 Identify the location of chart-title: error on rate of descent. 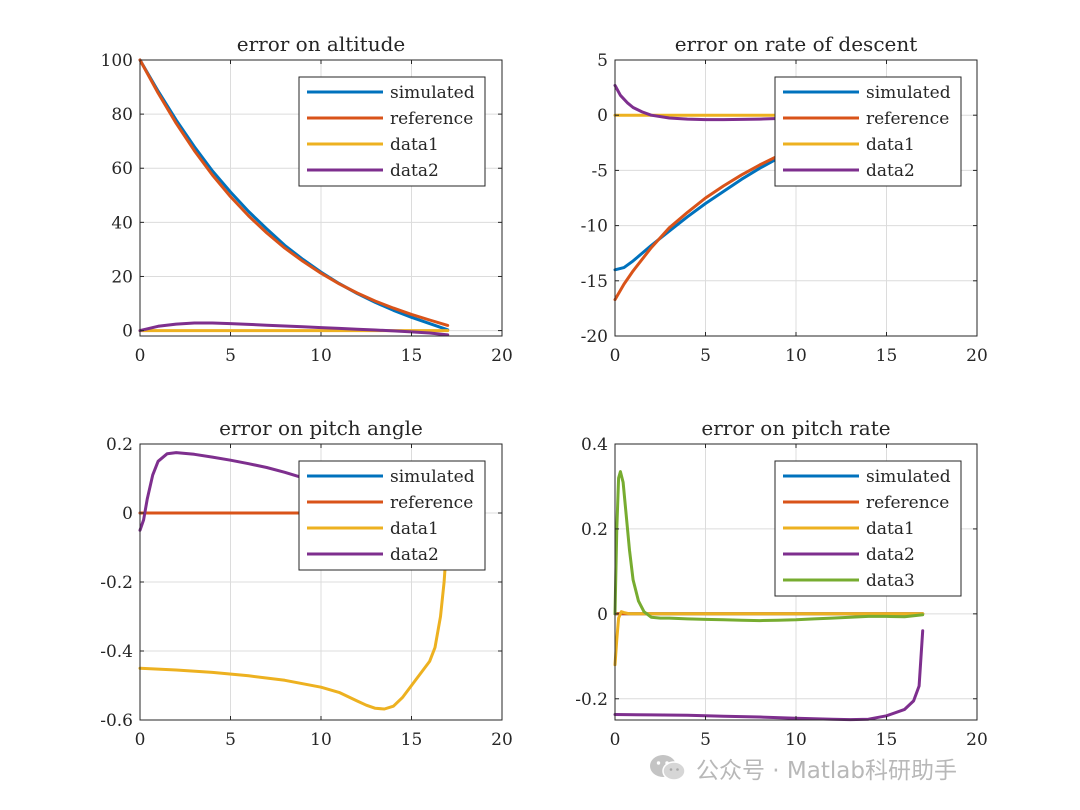
(796, 44).